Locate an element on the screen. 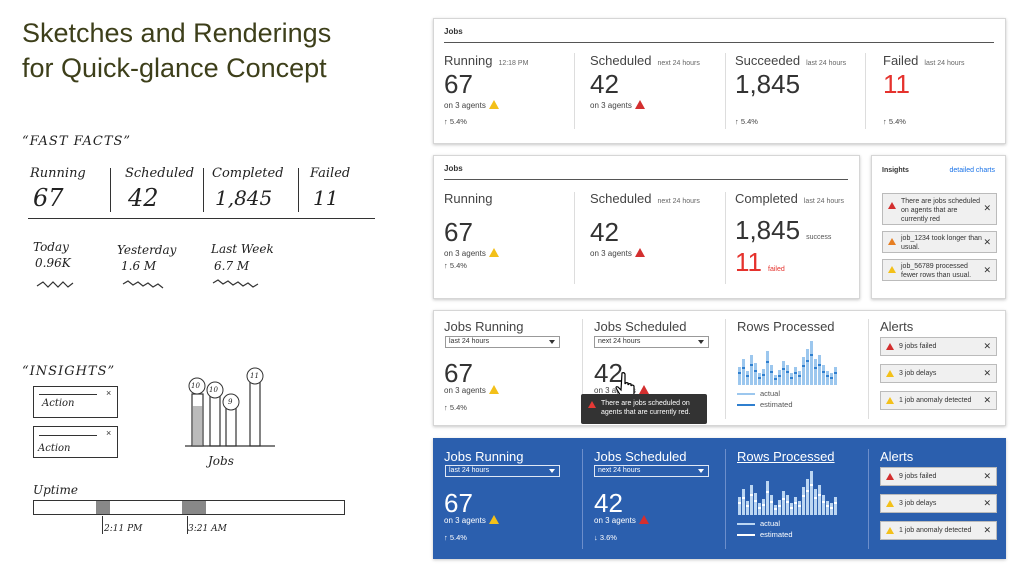 This screenshot has width=1024, height=576. sketch-jobs-chart is located at coordinates (230, 407).